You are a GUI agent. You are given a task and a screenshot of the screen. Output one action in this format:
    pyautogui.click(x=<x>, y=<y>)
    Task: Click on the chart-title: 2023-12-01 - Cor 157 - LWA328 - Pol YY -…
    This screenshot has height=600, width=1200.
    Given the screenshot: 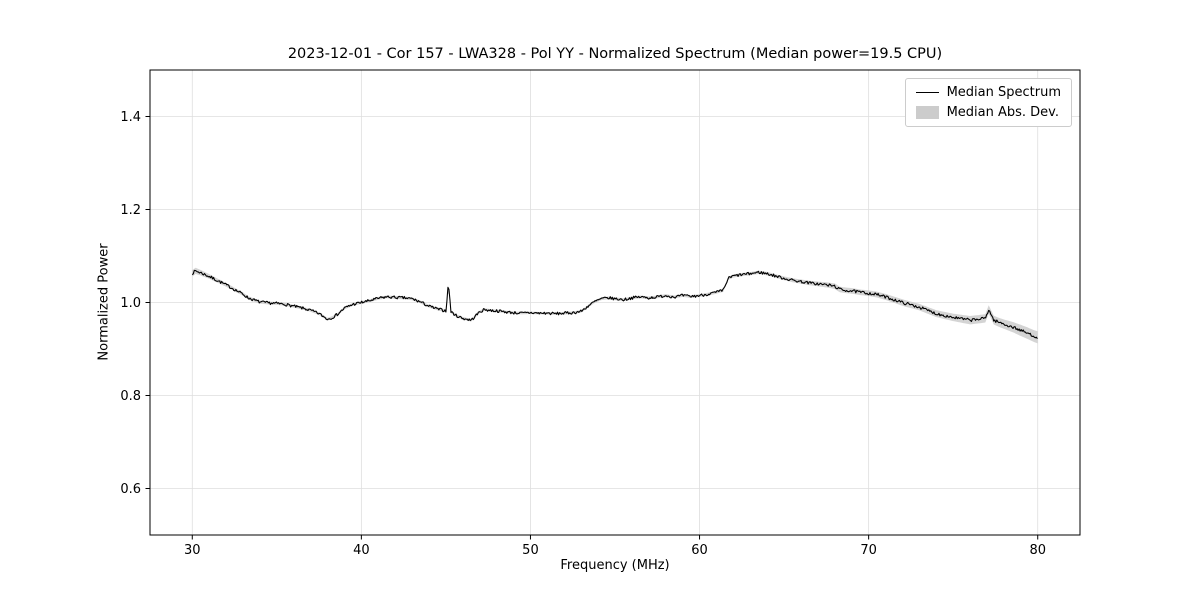 What is the action you would take?
    pyautogui.click(x=615, y=54)
    